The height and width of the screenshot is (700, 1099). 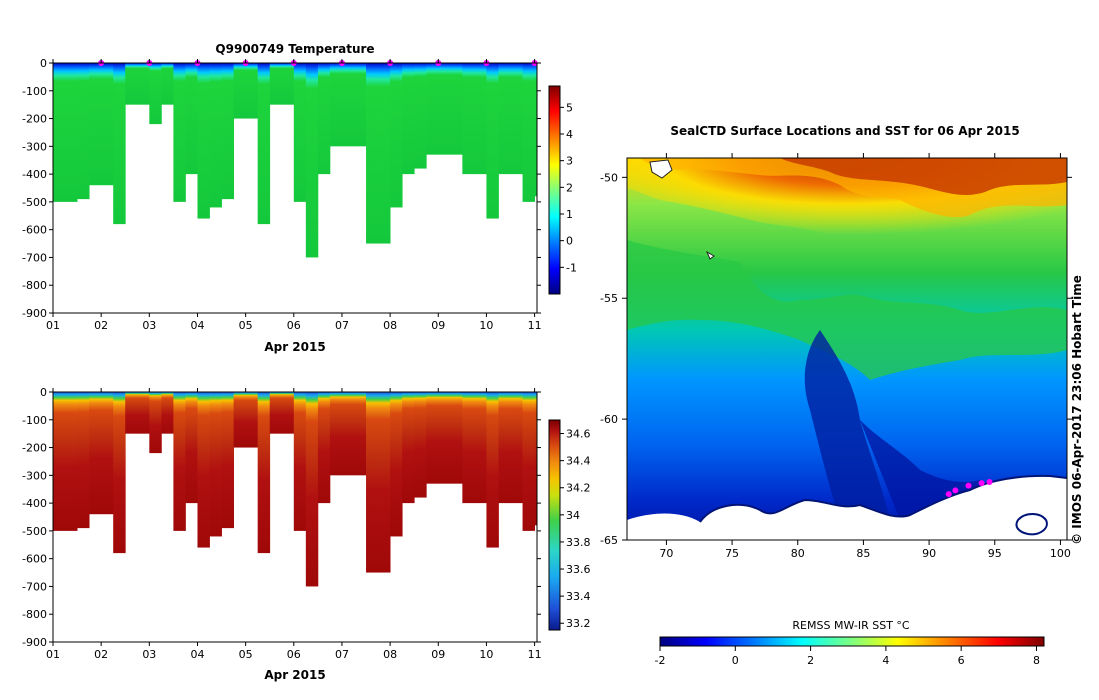 I want to click on map-y-tick-label: -55, so click(x=609, y=298).